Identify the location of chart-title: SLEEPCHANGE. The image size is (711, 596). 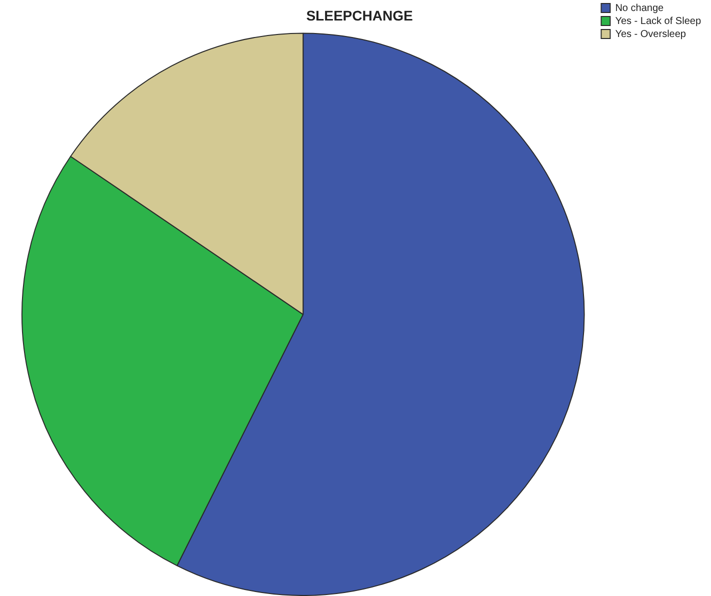
(359, 15).